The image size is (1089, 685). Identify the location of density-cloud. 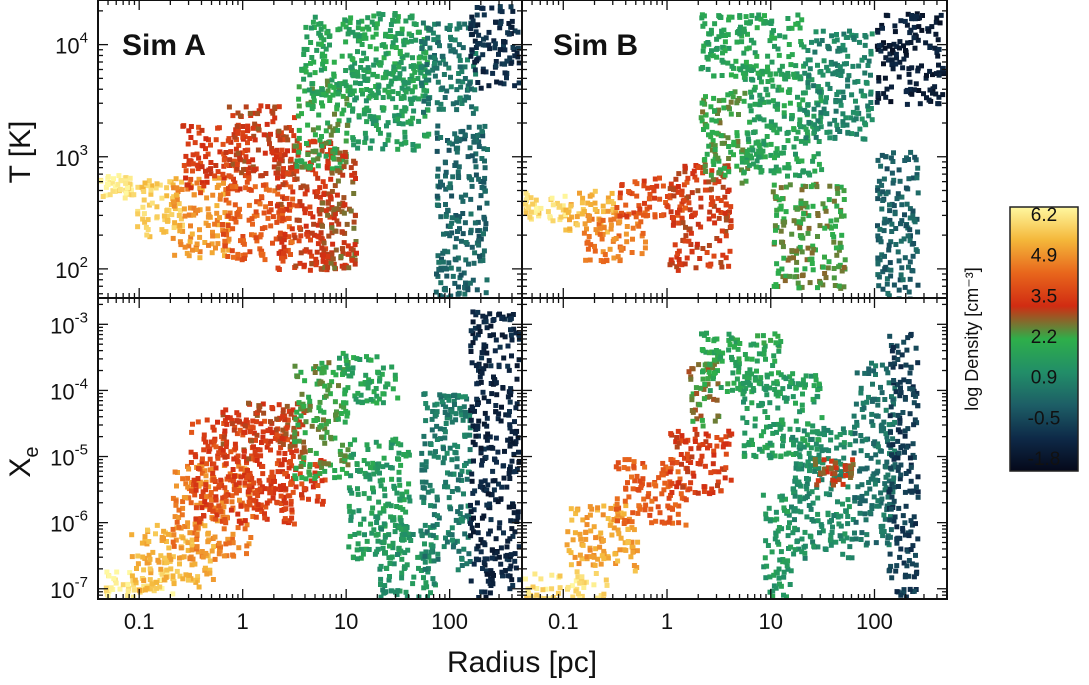
(389, 107).